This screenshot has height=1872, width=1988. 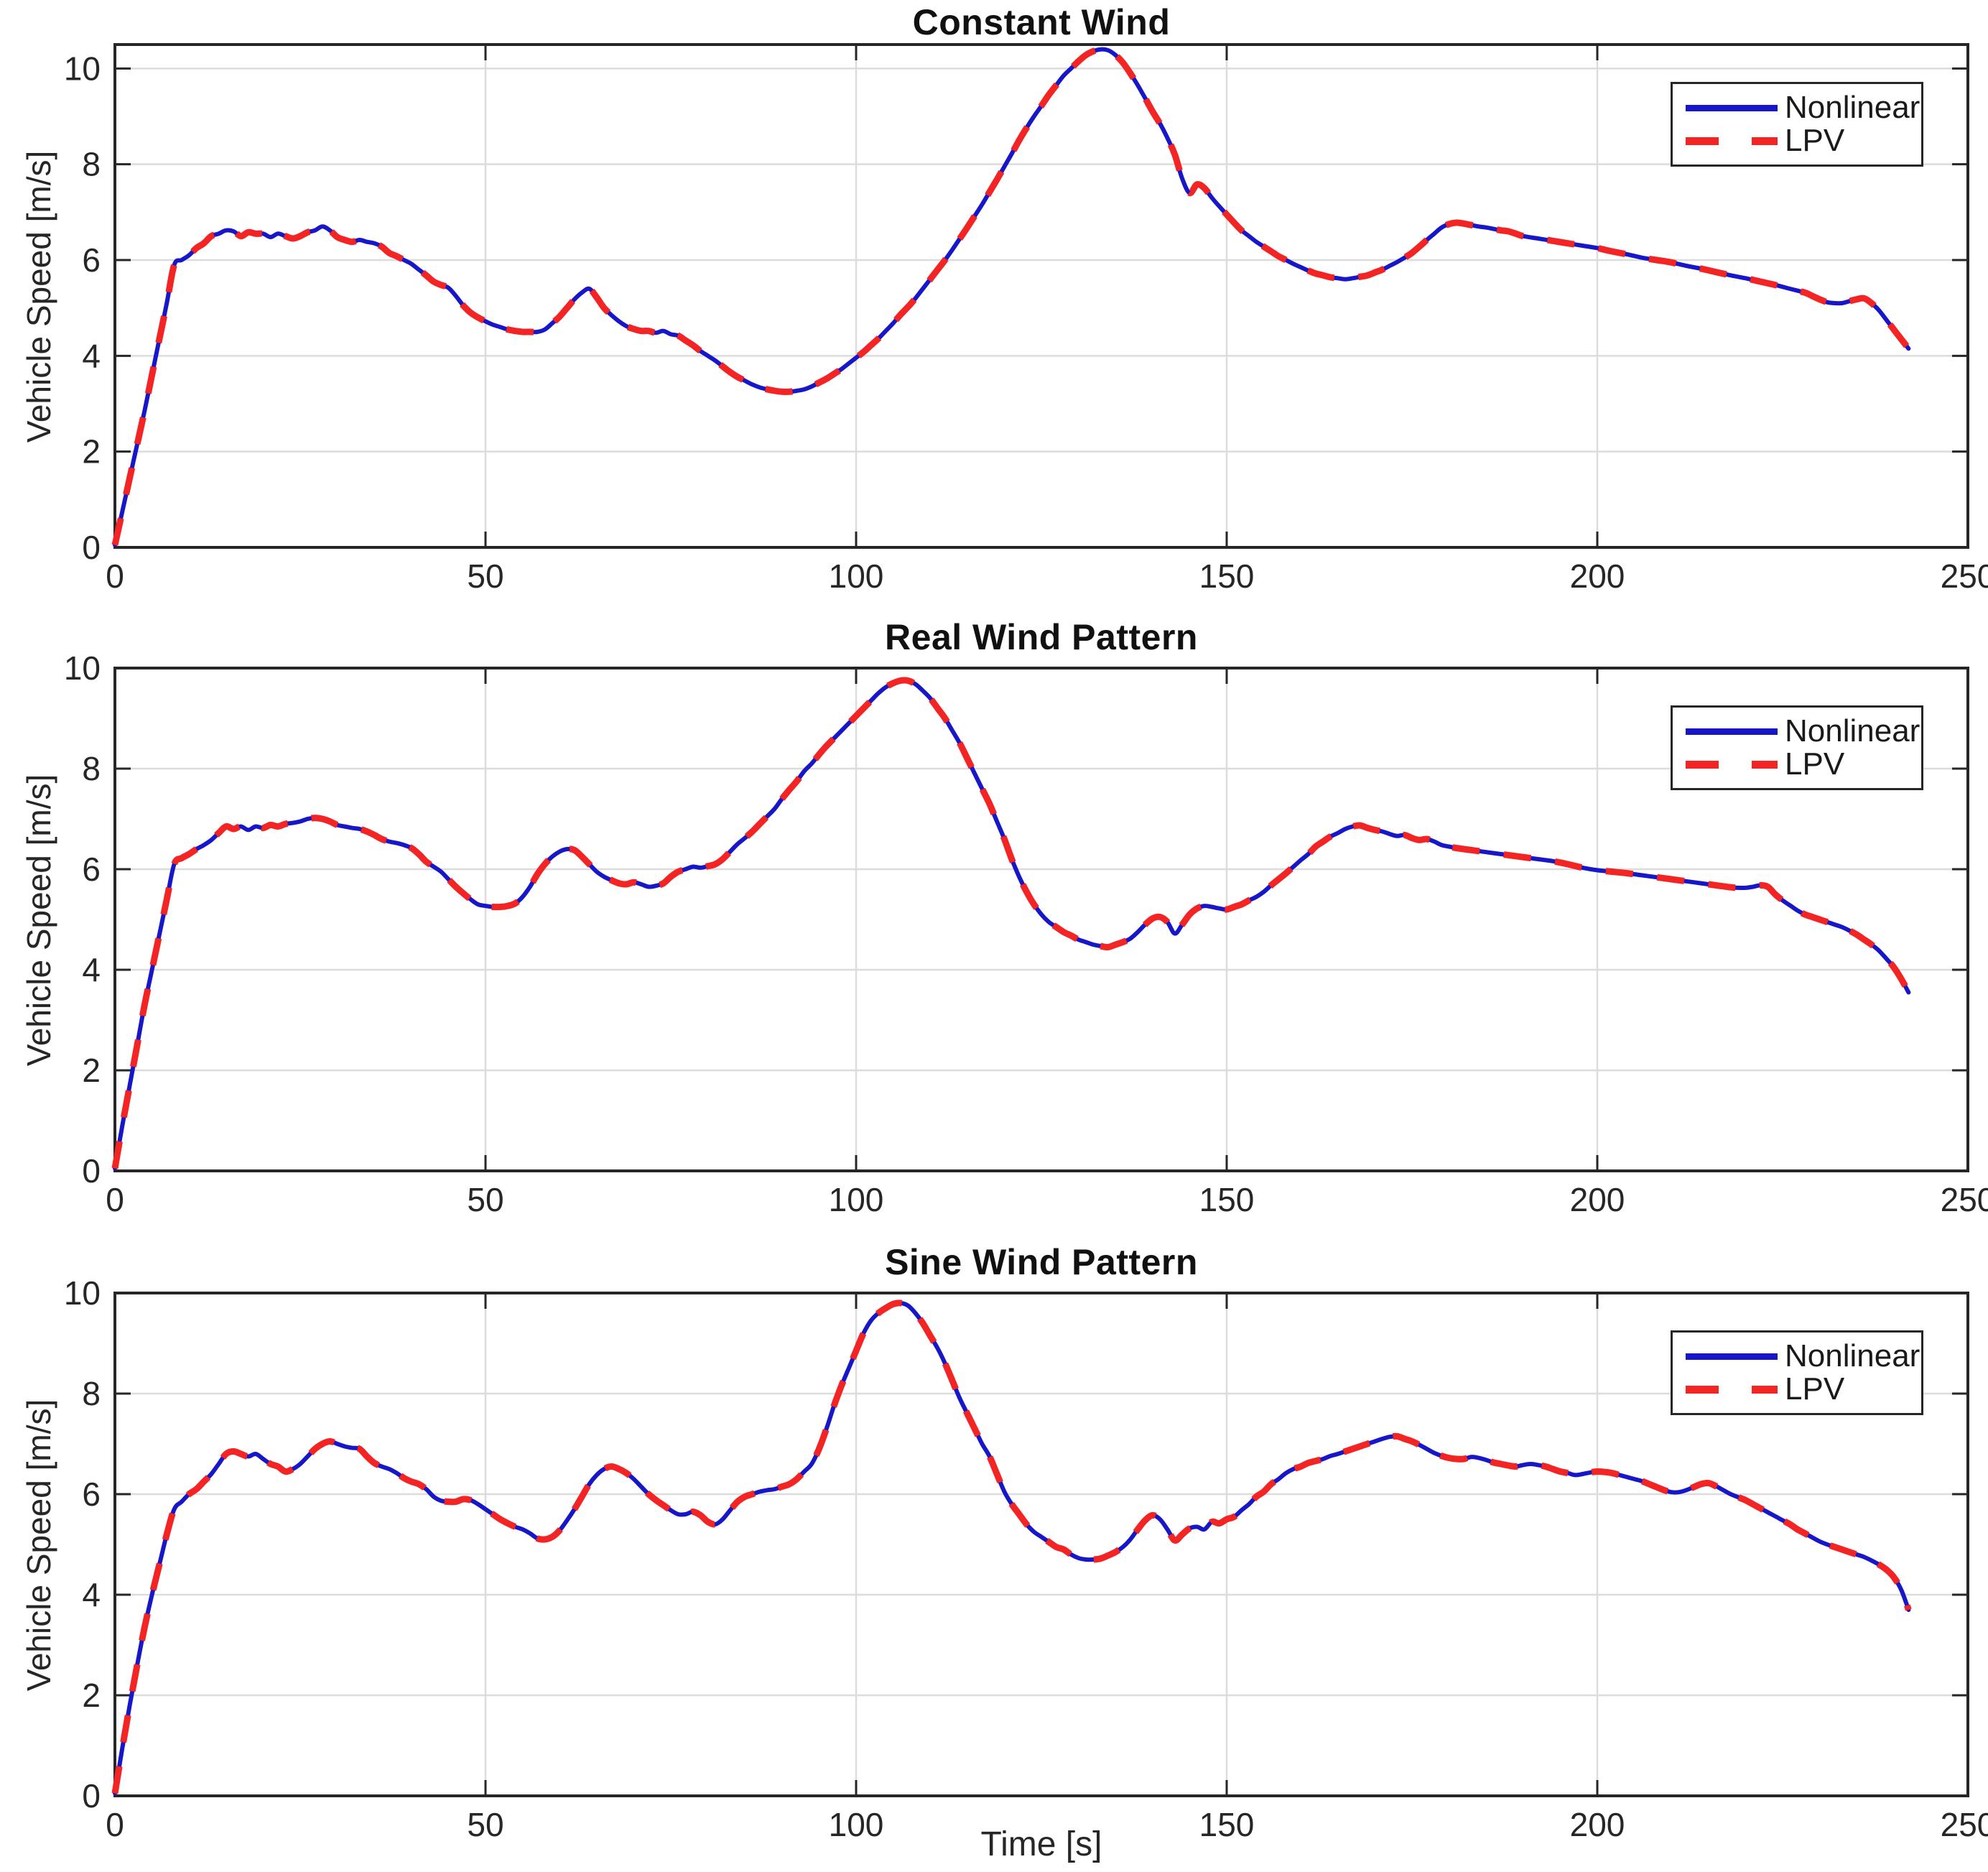 I want to click on subplot3-legend: Nonlinear LPV, so click(x=1797, y=1372).